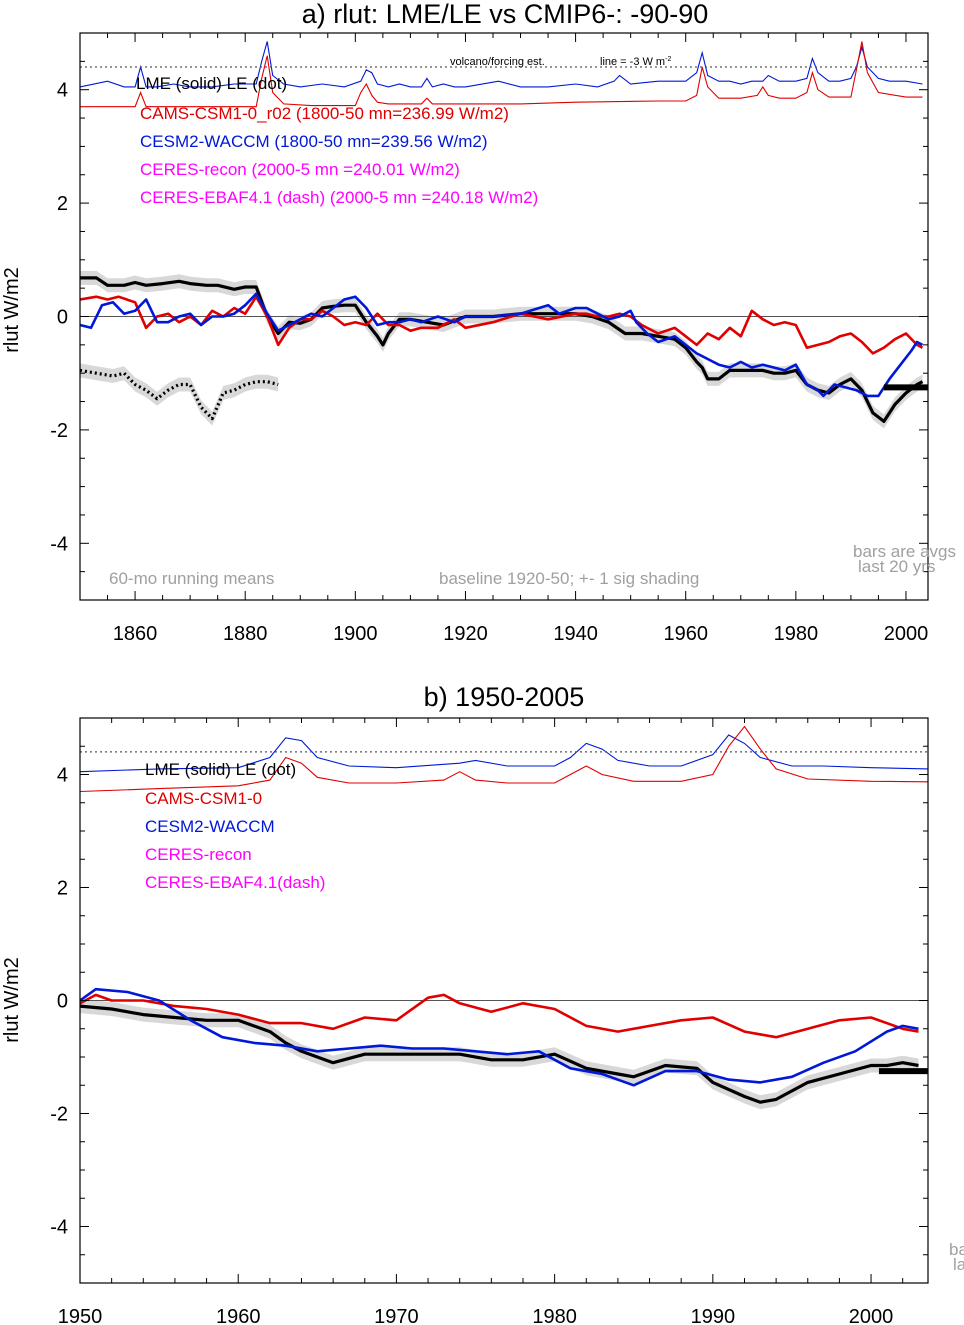 This screenshot has height=1325, width=964. Describe the element at coordinates (245, 634) in the screenshot. I see `panel-a-x-tick-label: 1880` at that location.